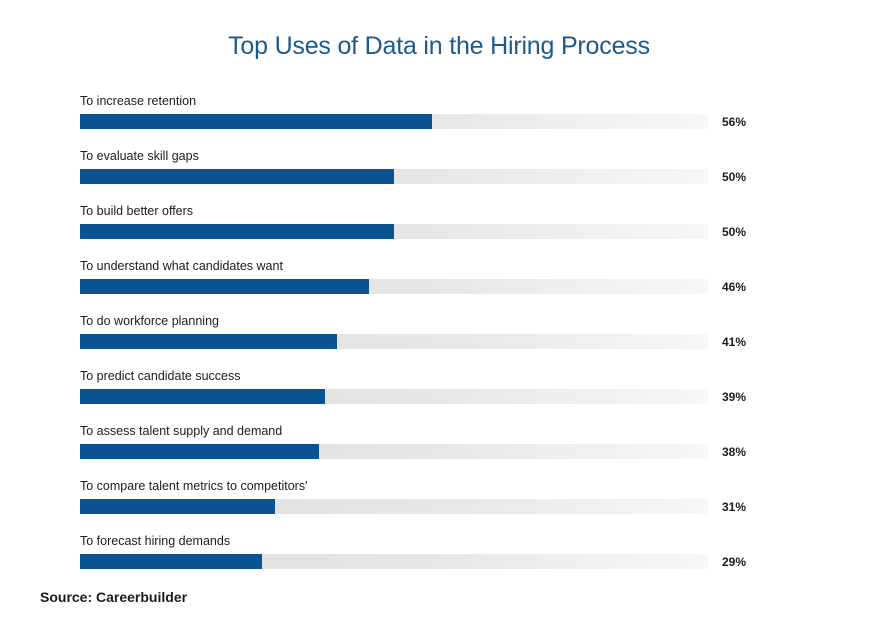 Image resolution: width=878 pixels, height=624 pixels. What do you see at coordinates (155, 541) in the screenshot?
I see `category-label: To forecast hiring demands` at bounding box center [155, 541].